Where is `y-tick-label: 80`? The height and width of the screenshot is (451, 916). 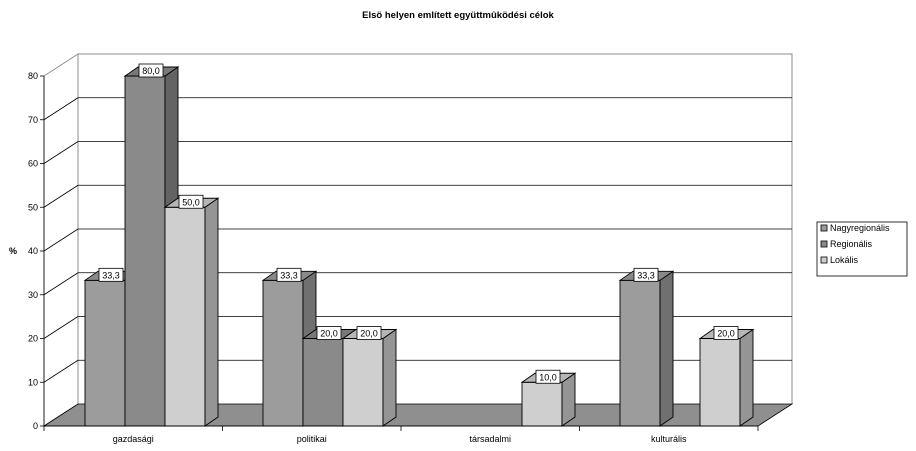
y-tick-label: 80 is located at coordinates (33, 76).